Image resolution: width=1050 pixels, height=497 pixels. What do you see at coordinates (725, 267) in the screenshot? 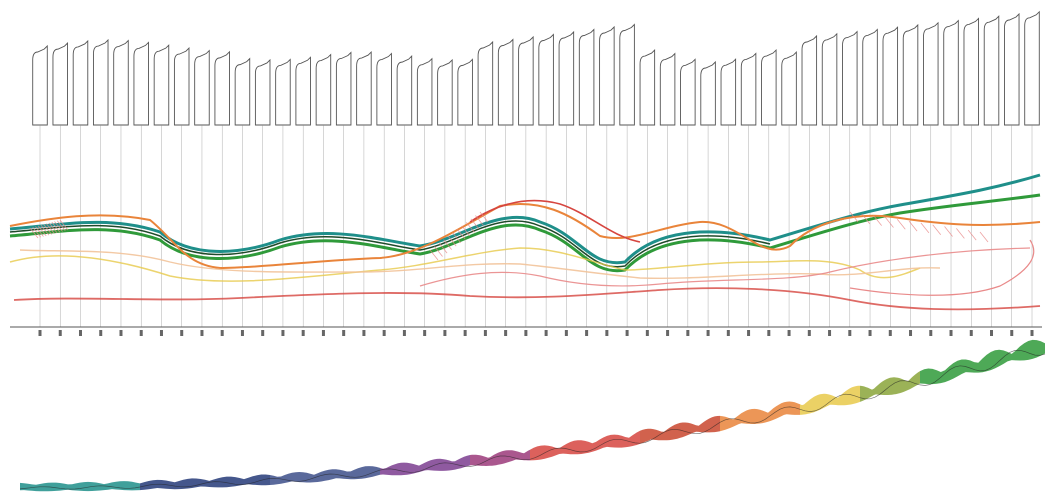
I see `pink-lower-curve` at bounding box center [725, 267].